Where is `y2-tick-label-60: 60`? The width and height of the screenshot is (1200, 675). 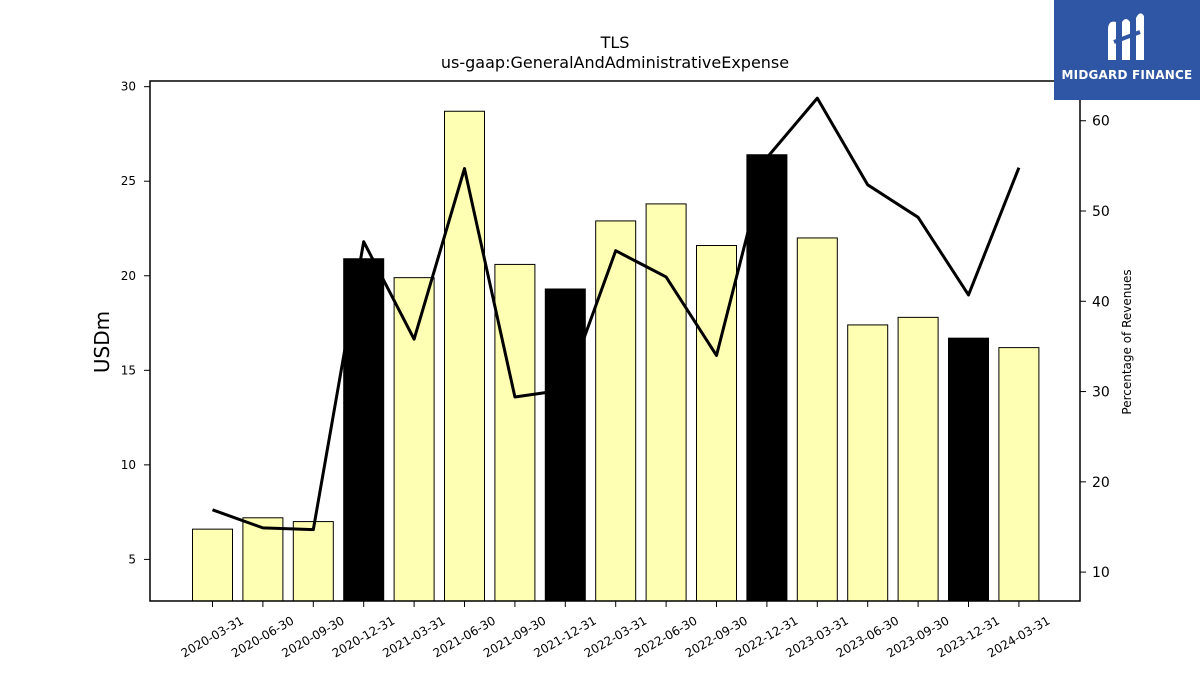
y2-tick-label-60: 60 is located at coordinates (1101, 122).